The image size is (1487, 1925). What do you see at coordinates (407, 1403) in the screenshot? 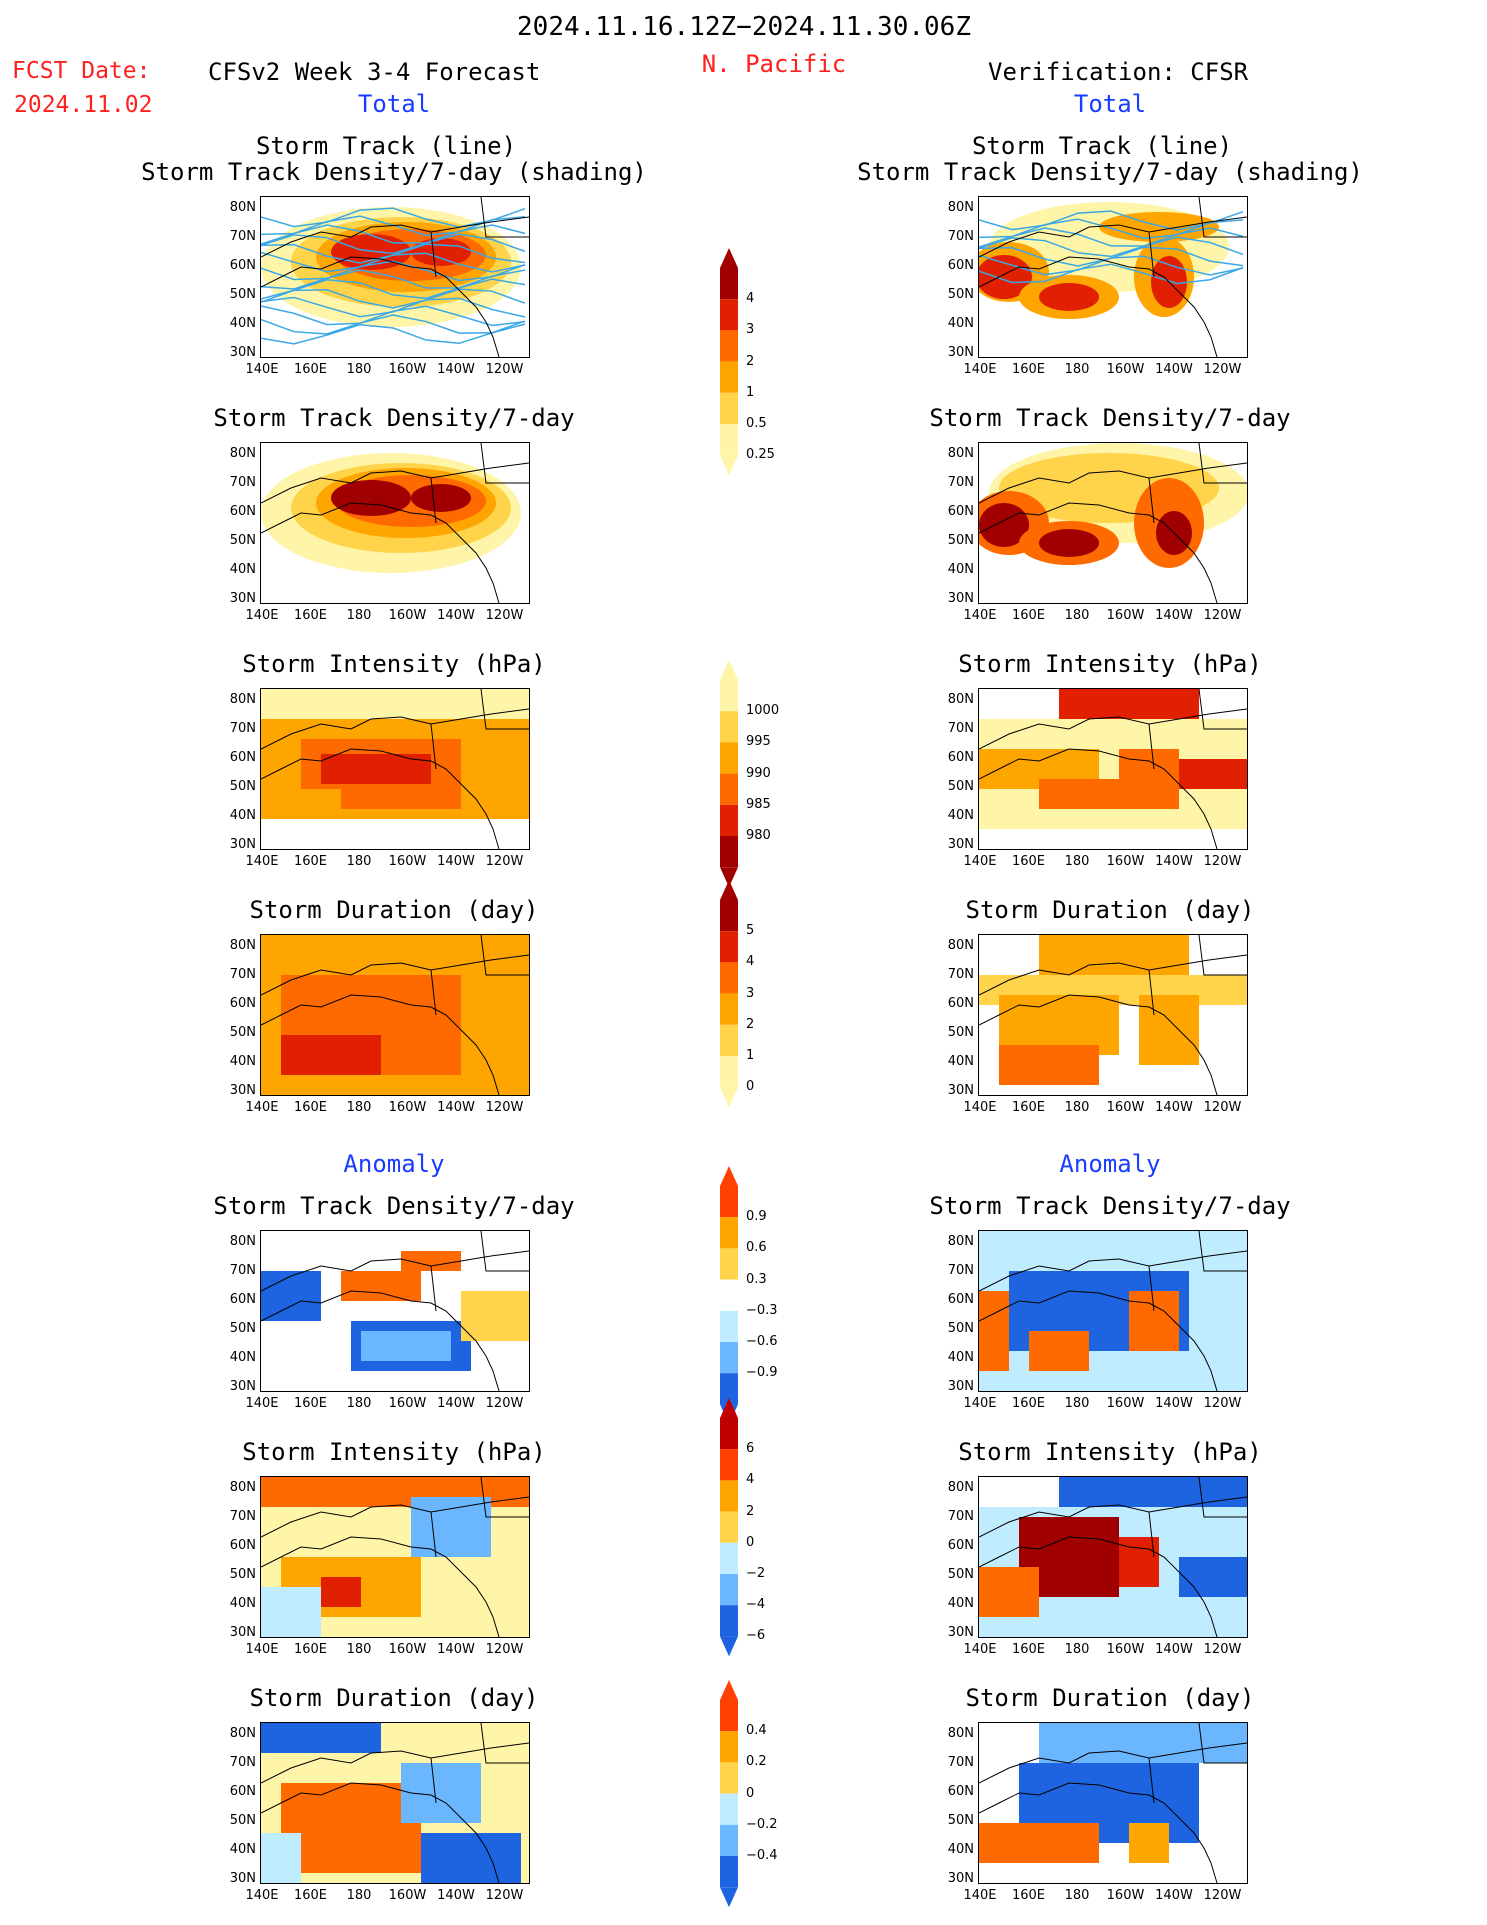
I see `lon-tick-label: 160W` at bounding box center [407, 1403].